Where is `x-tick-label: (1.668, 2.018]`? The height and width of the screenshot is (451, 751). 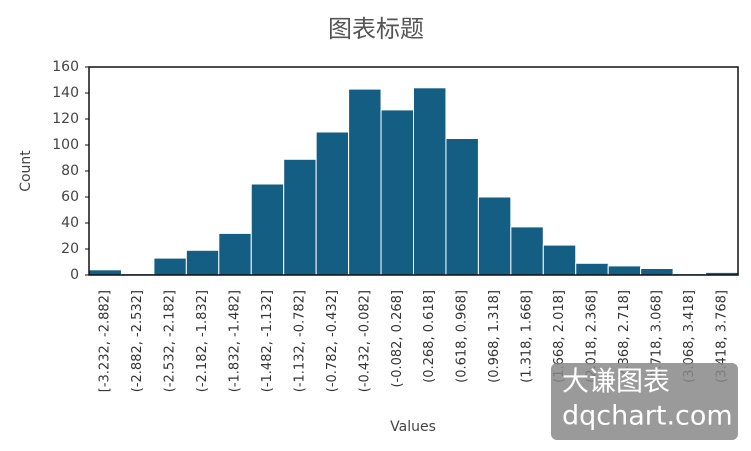
x-tick-label: (1.668, 2.018] is located at coordinates (559, 336).